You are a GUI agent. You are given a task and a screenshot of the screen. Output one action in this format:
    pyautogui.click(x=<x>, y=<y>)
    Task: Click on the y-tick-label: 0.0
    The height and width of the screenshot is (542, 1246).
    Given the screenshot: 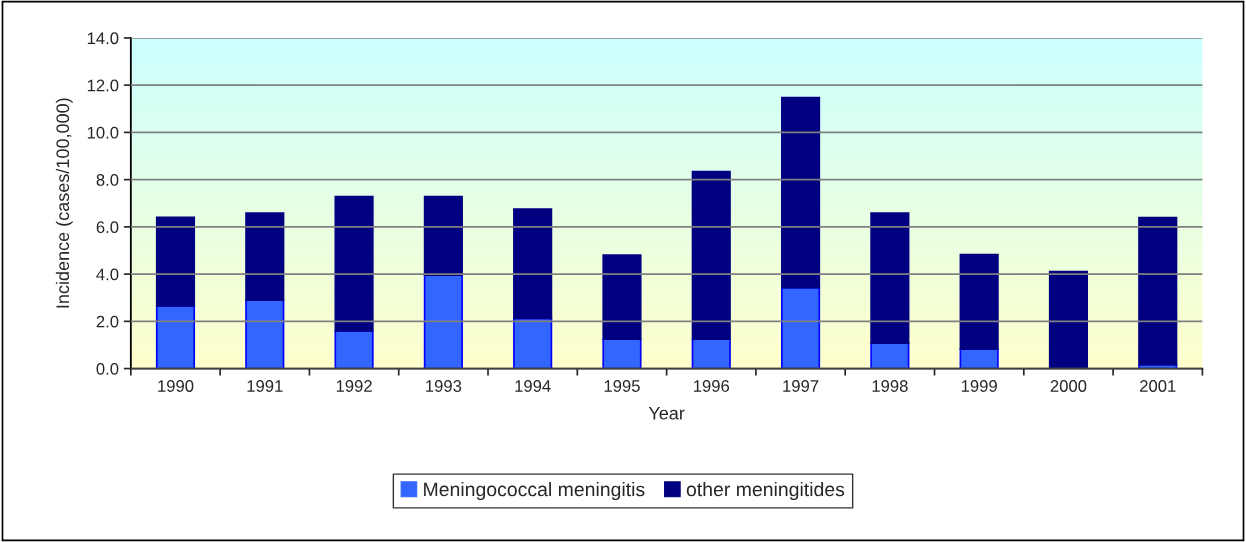 What is the action you would take?
    pyautogui.click(x=107, y=368)
    